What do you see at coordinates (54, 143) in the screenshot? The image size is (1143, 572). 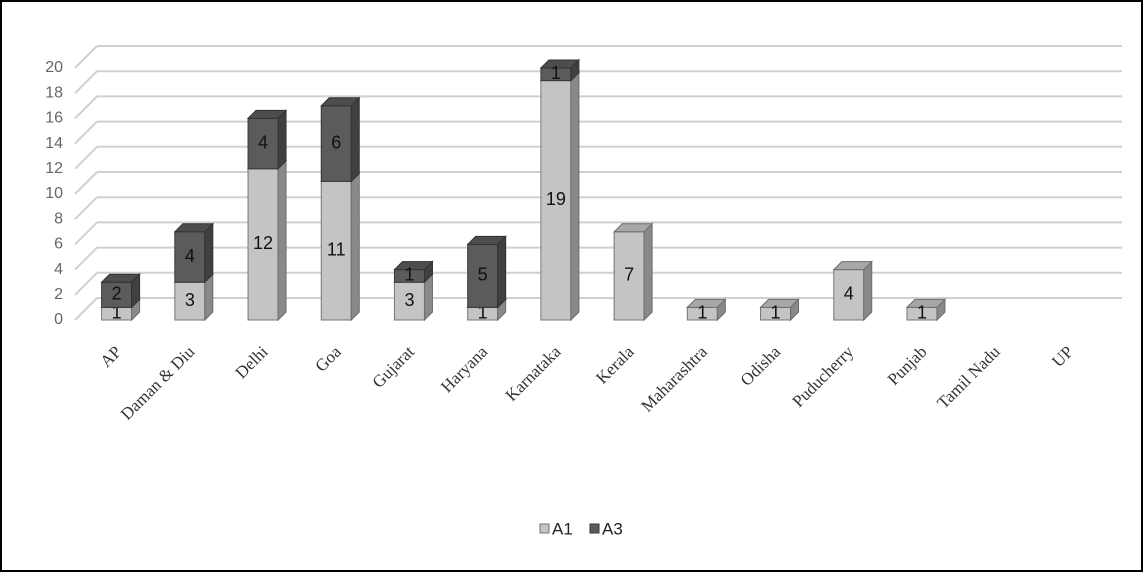 I see `y-tick-label: 14` at bounding box center [54, 143].